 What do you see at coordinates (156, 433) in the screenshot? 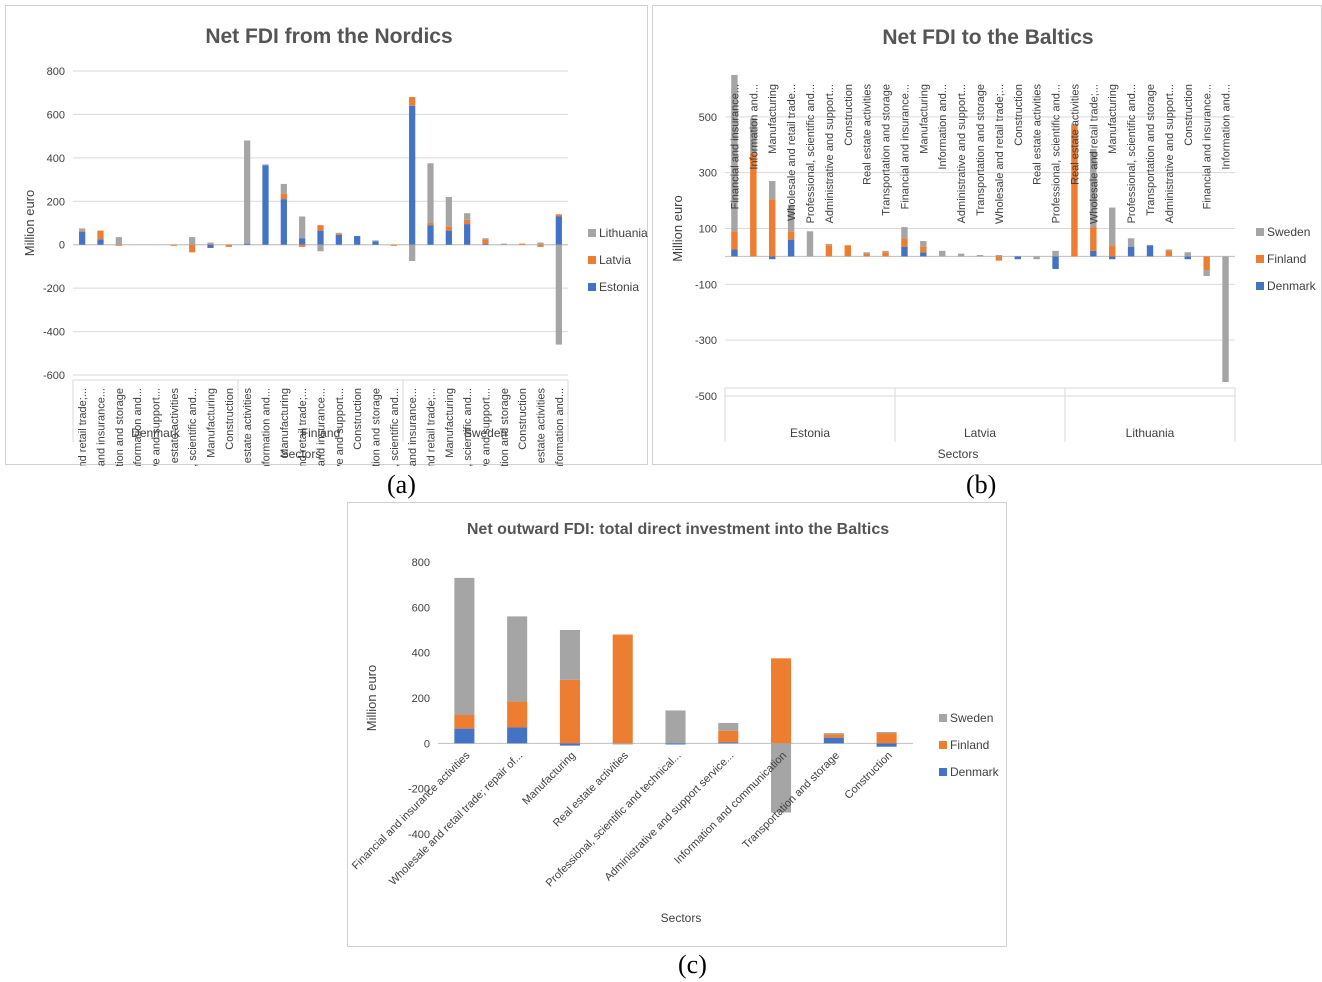
I see `group-label: Denmark` at bounding box center [156, 433].